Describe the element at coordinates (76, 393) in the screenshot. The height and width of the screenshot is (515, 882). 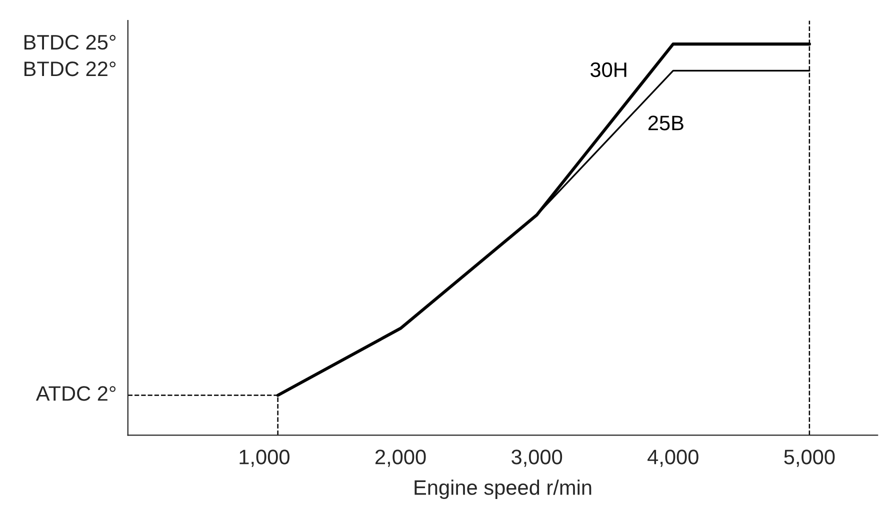
I see `text: ATDC 2°` at that location.